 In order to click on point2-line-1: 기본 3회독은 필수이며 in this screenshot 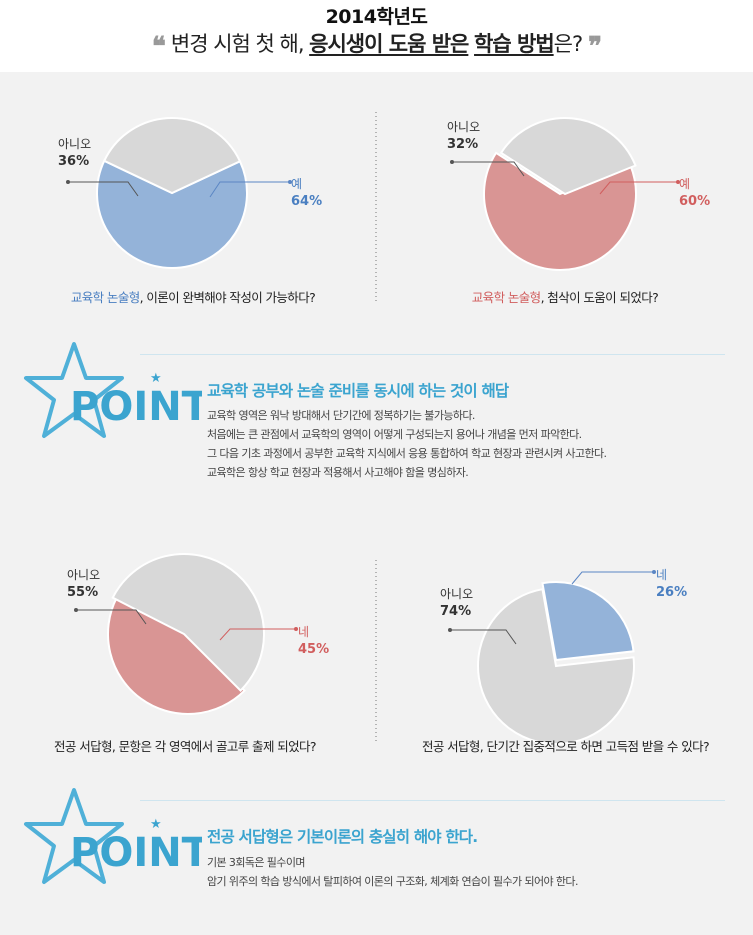, I will do `click(256, 862)`.